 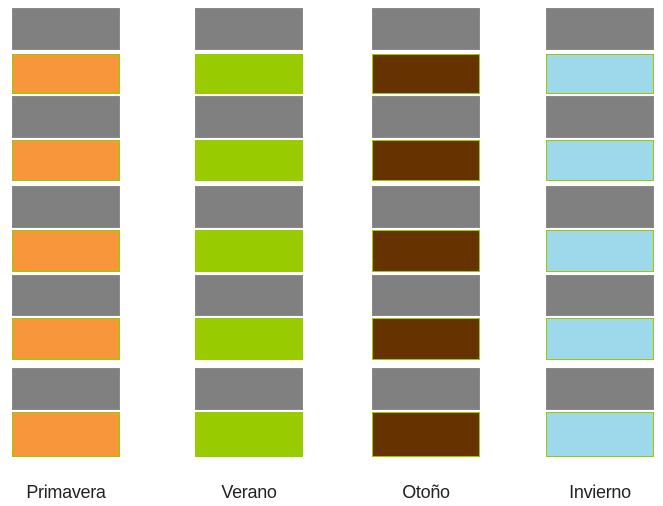 What do you see at coordinates (249, 492) in the screenshot?
I see `season-label-verano: Verano` at bounding box center [249, 492].